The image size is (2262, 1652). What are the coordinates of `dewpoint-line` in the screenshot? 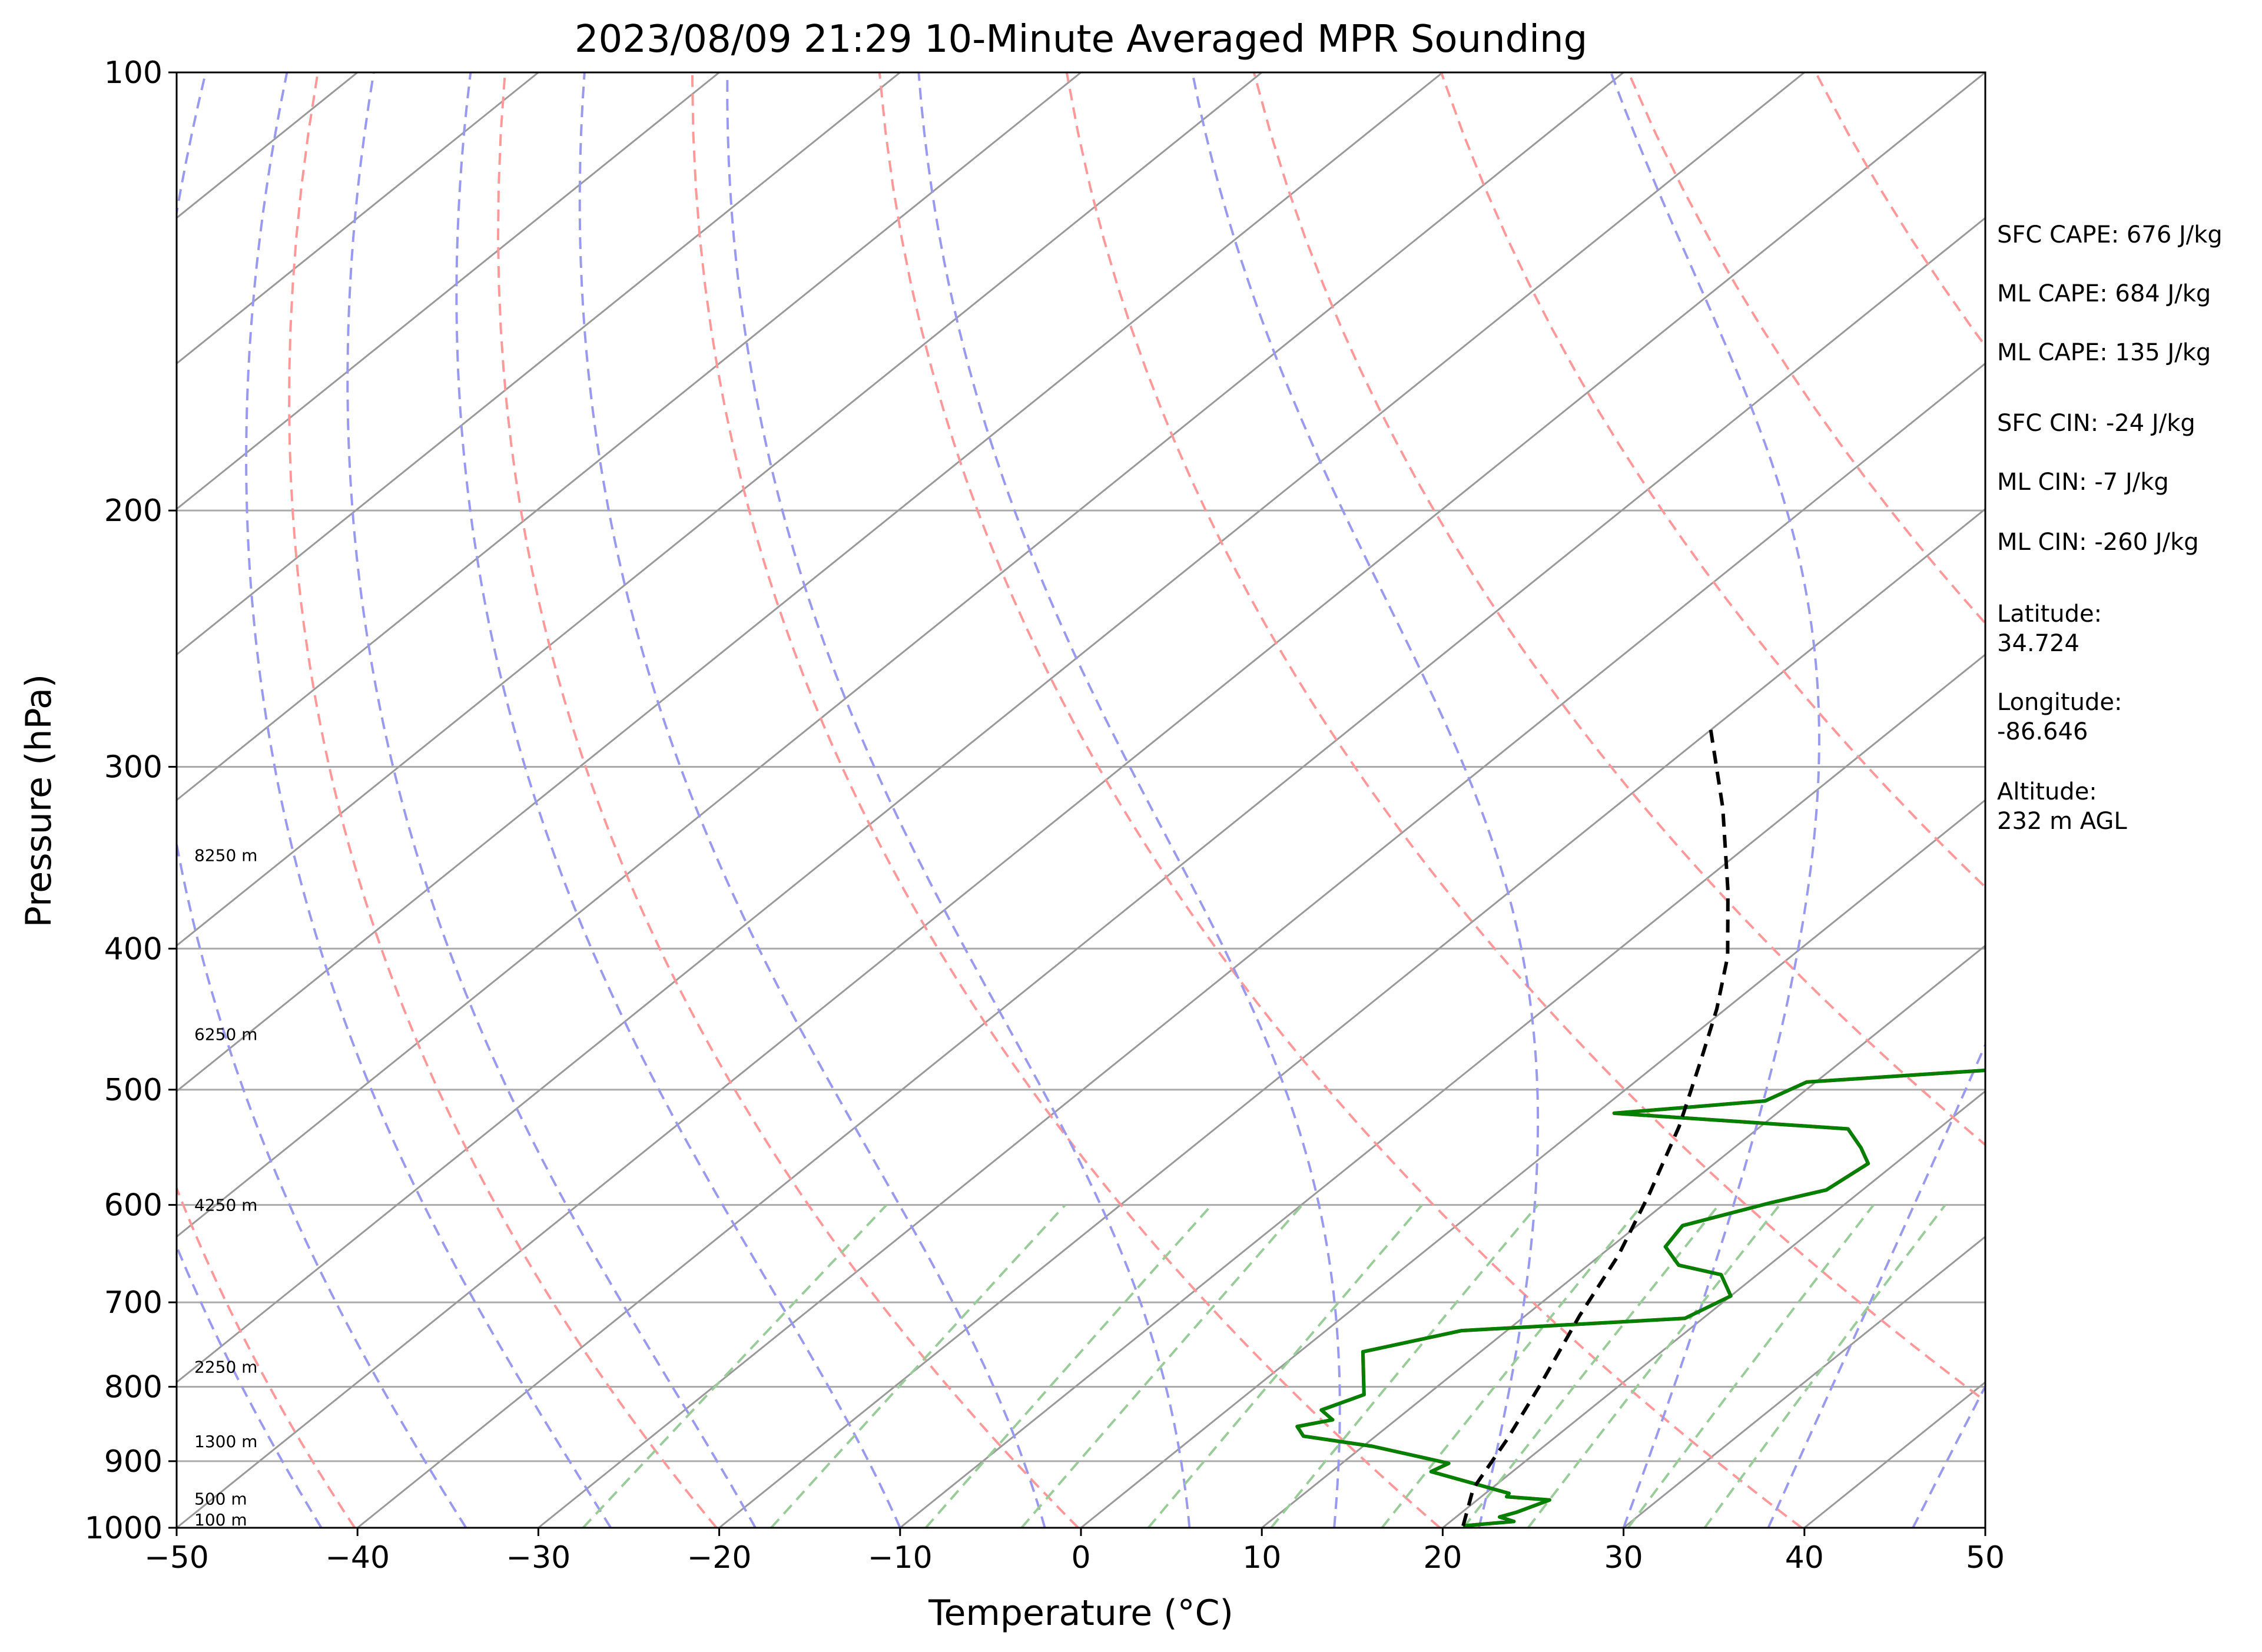 It's located at (1640, 1298).